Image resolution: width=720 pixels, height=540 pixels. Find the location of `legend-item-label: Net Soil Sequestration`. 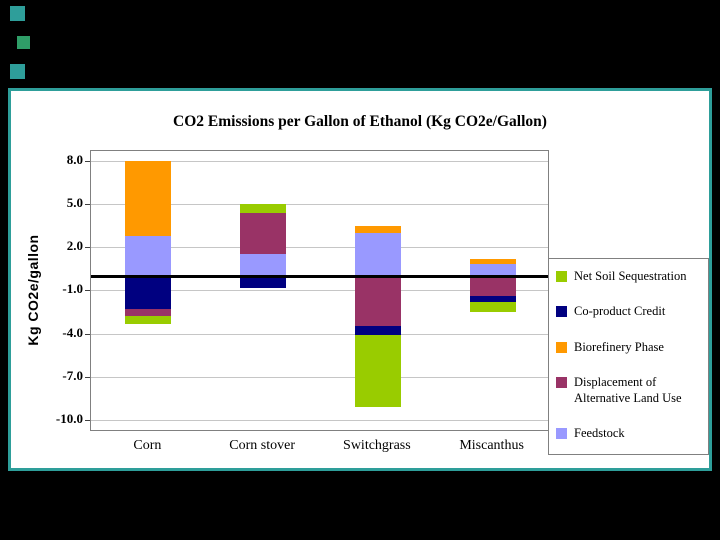

legend-item-label: Net Soil Sequestration is located at coordinates (630, 276).